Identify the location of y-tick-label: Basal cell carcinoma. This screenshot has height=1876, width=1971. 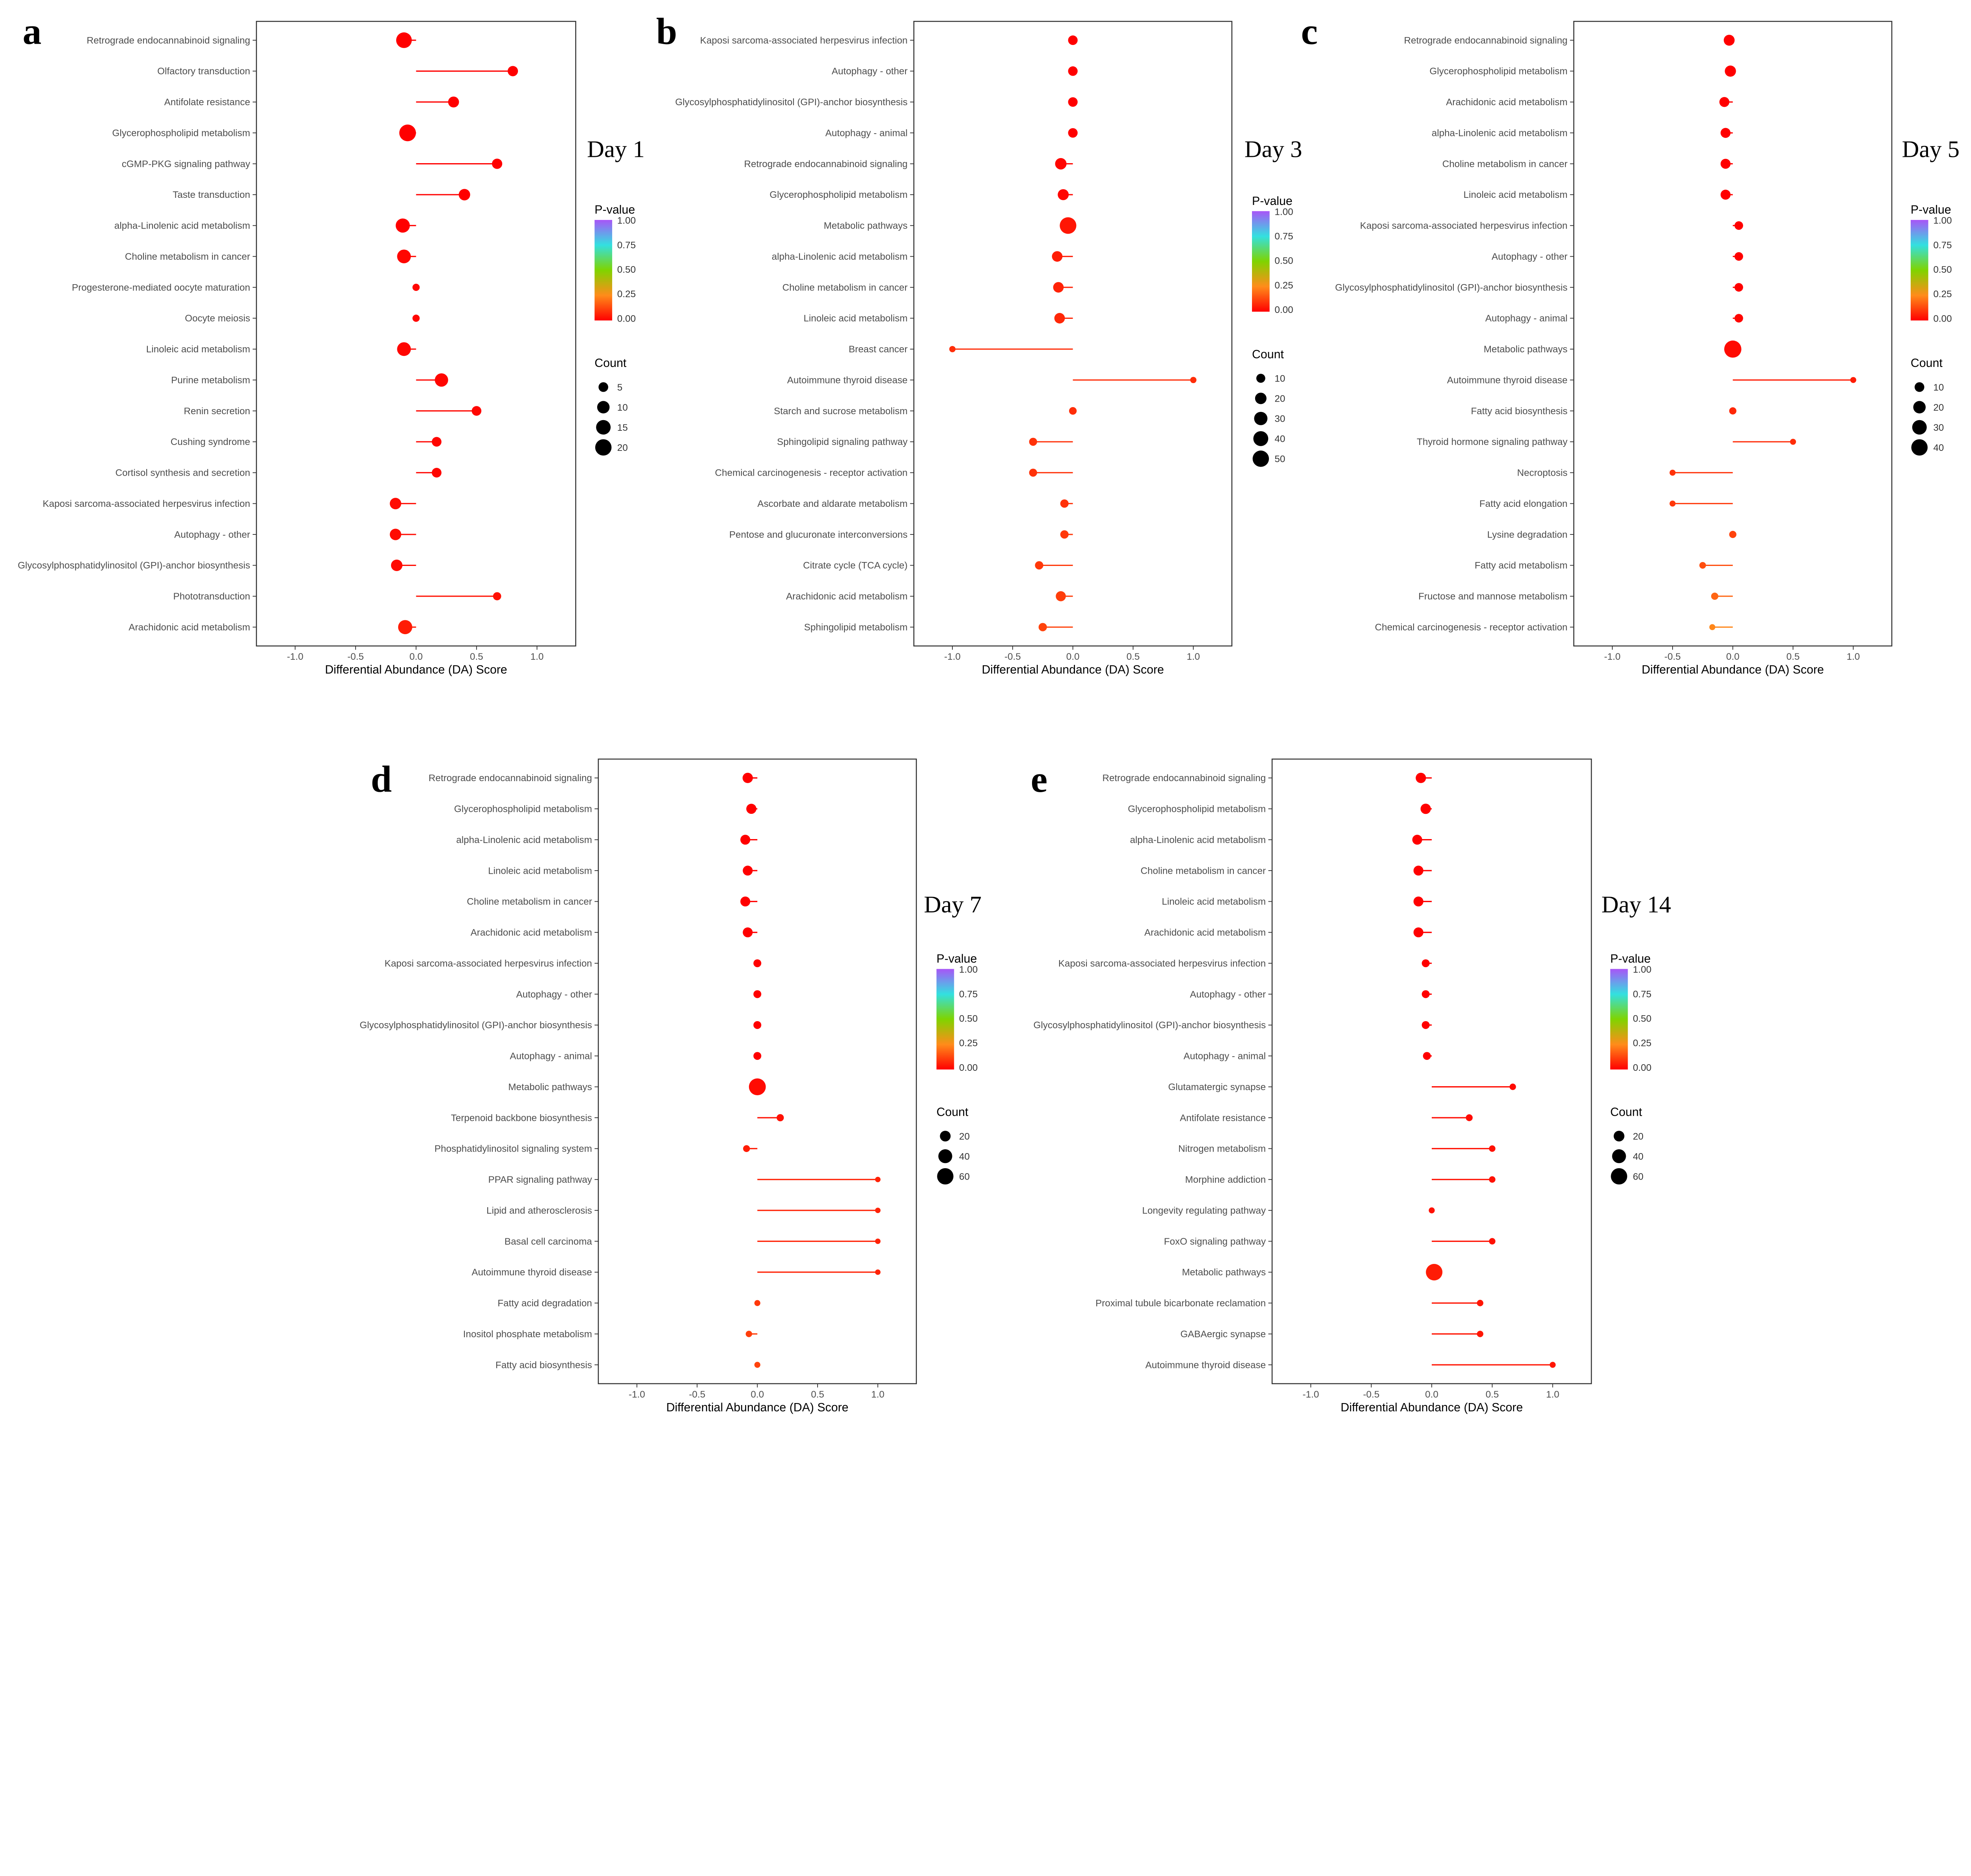
(548, 1241).